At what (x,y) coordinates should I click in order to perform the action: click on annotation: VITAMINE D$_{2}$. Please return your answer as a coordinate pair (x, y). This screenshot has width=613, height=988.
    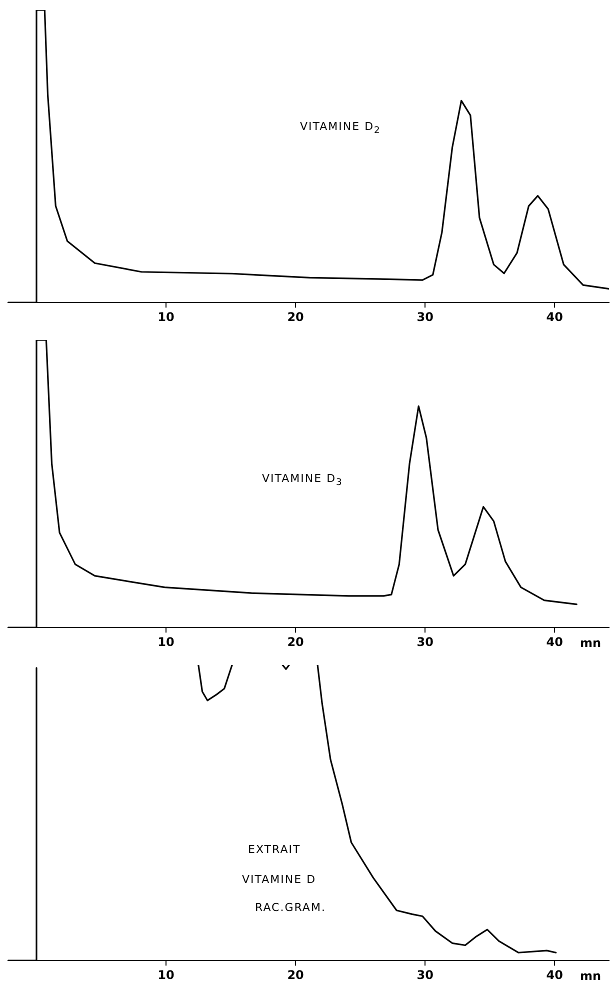
    Looking at the image, I should click on (340, 128).